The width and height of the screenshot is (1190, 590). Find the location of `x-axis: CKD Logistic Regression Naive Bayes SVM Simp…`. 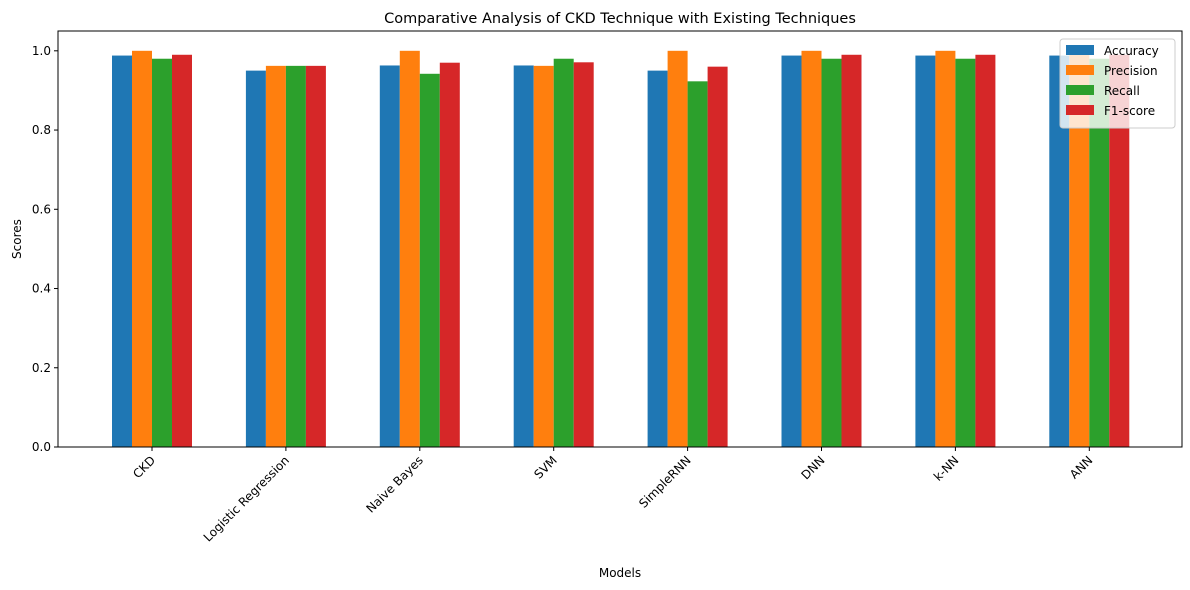

x-axis: CKD Logistic Regression Naive Bayes SVM Simp… is located at coordinates (612, 496).